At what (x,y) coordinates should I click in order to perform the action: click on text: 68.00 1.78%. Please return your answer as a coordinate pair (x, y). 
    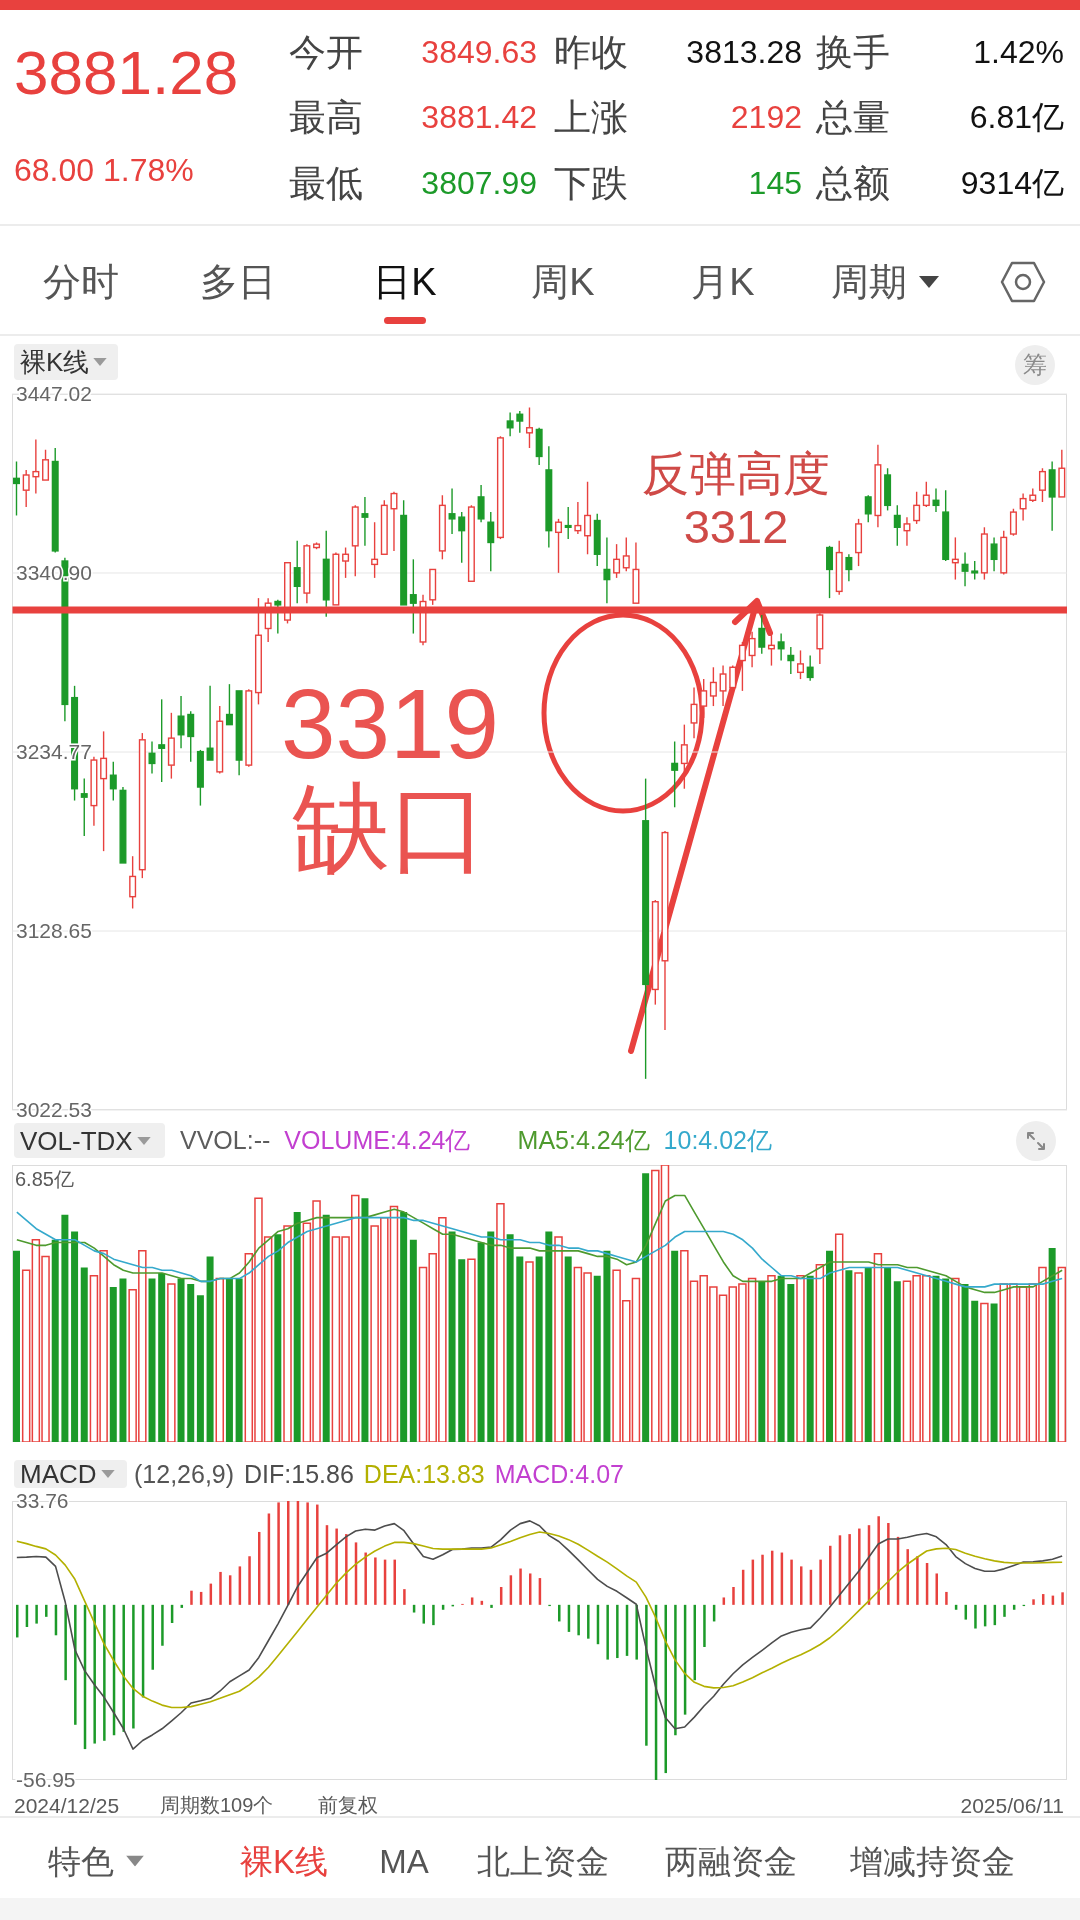
    Looking at the image, I should click on (104, 170).